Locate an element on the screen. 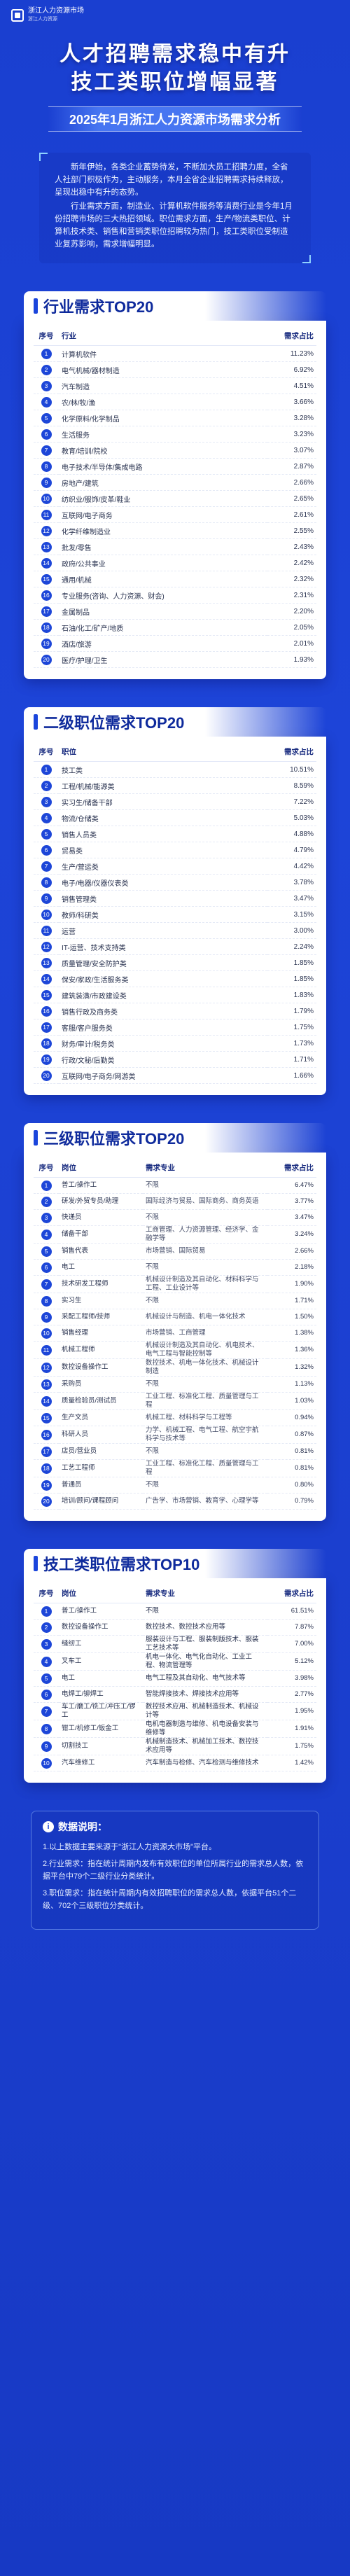  row-pct: 1.66% is located at coordinates (291, 1075).